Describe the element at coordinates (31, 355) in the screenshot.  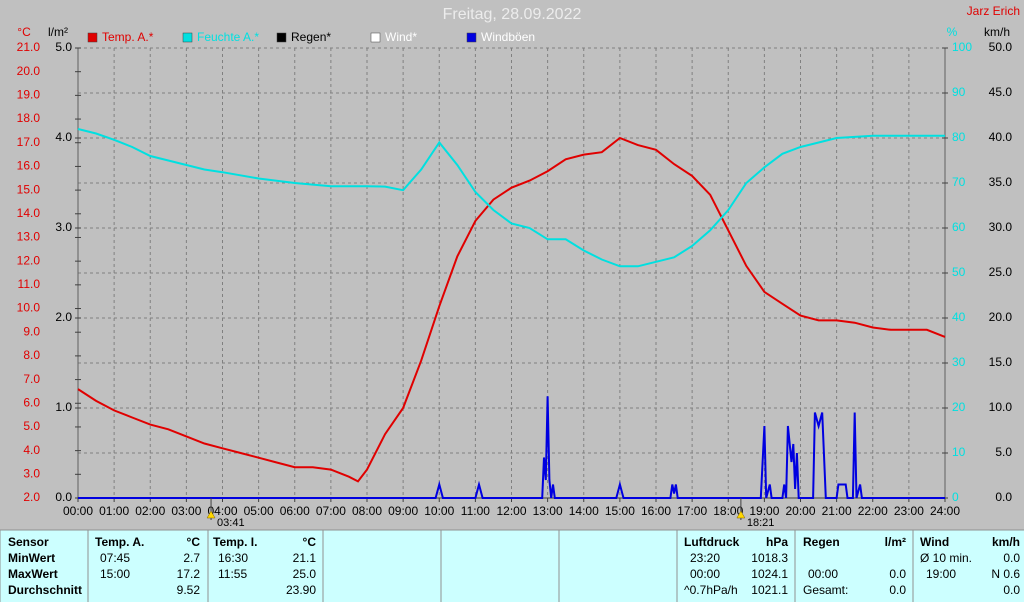
I see `y-tick-label: 8.0` at that location.